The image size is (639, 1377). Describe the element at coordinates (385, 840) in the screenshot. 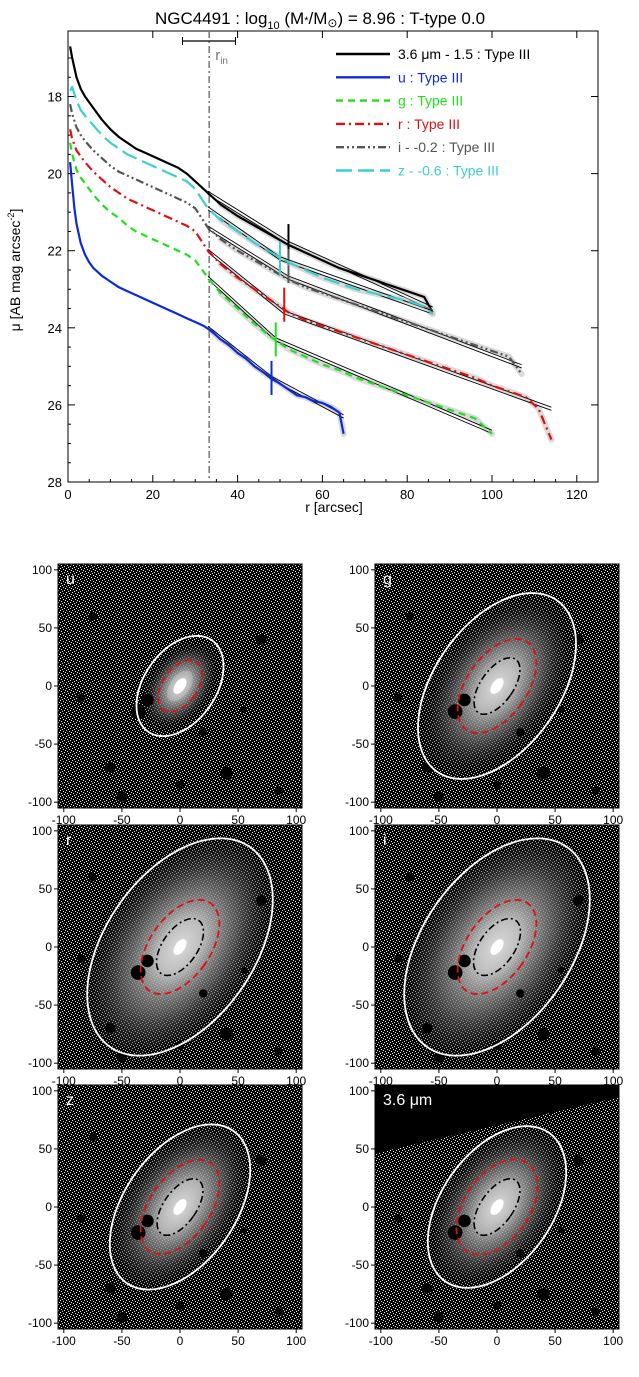

I see `panel-label: i` at that location.